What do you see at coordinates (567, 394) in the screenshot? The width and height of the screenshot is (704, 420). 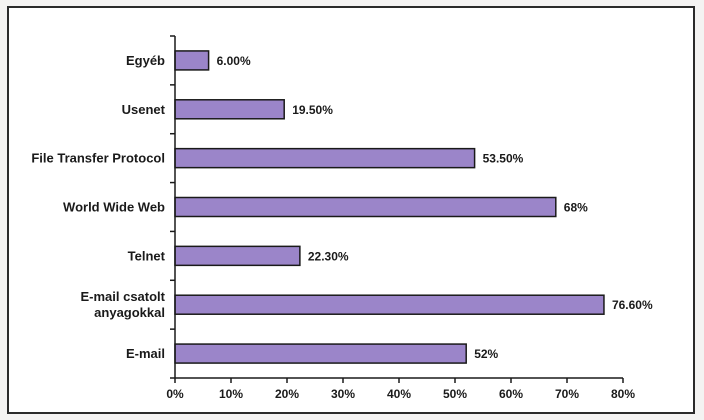 I see `x-tick-label: 70%` at bounding box center [567, 394].